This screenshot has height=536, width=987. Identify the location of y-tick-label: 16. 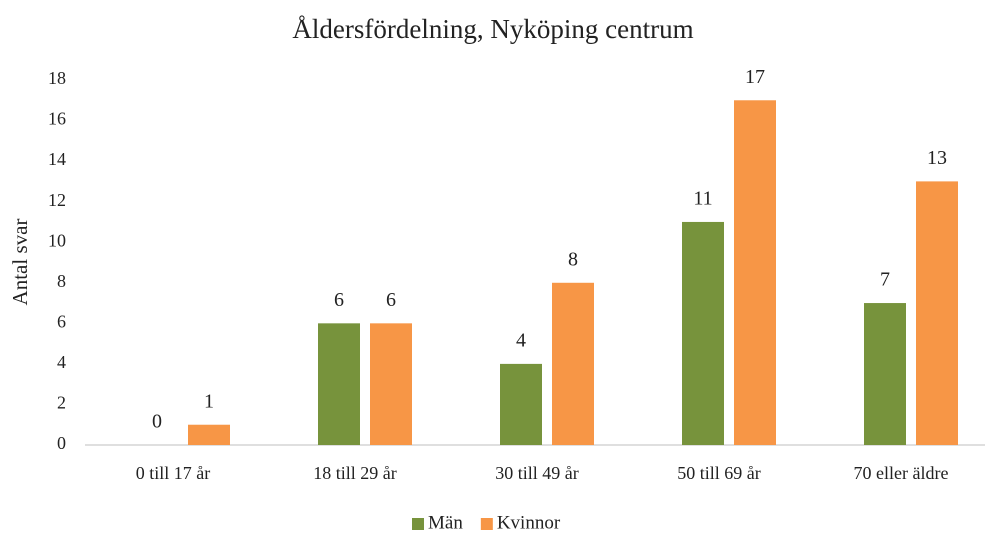
(57, 119).